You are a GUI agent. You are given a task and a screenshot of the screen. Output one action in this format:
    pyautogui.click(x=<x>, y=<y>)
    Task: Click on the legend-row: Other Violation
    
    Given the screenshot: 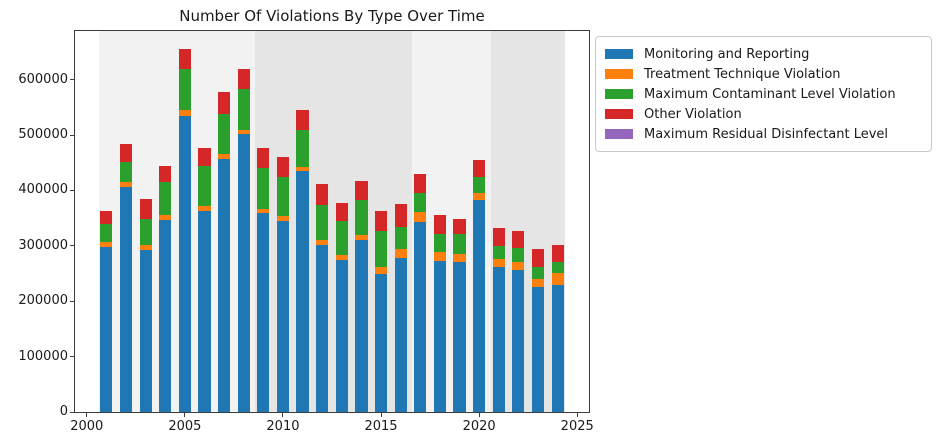 What is the action you would take?
    pyautogui.click(x=763, y=114)
    